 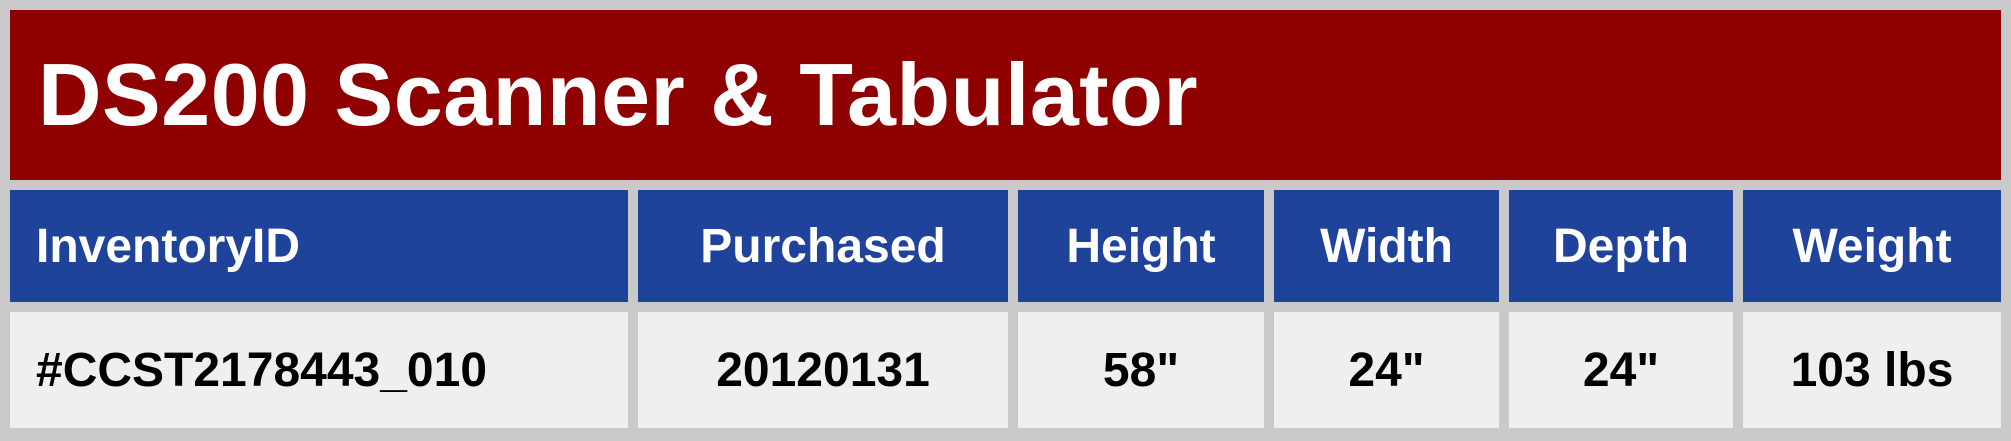 I want to click on cell-depth: 24", so click(x=1621, y=370).